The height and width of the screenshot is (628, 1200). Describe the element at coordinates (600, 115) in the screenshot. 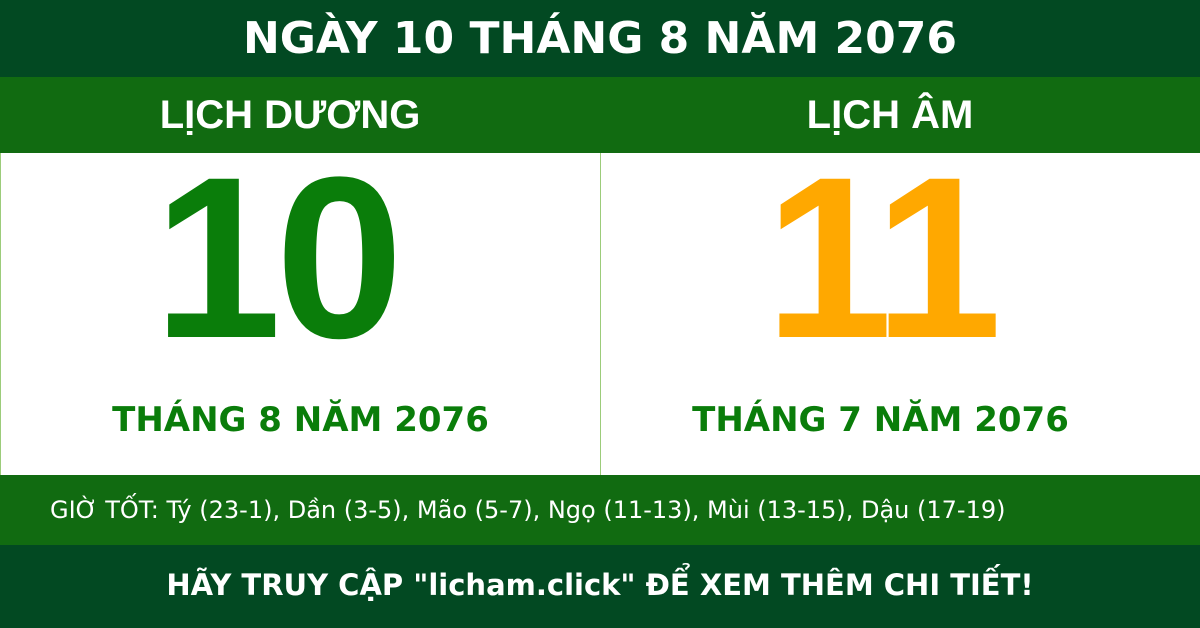

I see `calendar-headers: LỊCH DƯƠNG LỊCH ÂM` at that location.